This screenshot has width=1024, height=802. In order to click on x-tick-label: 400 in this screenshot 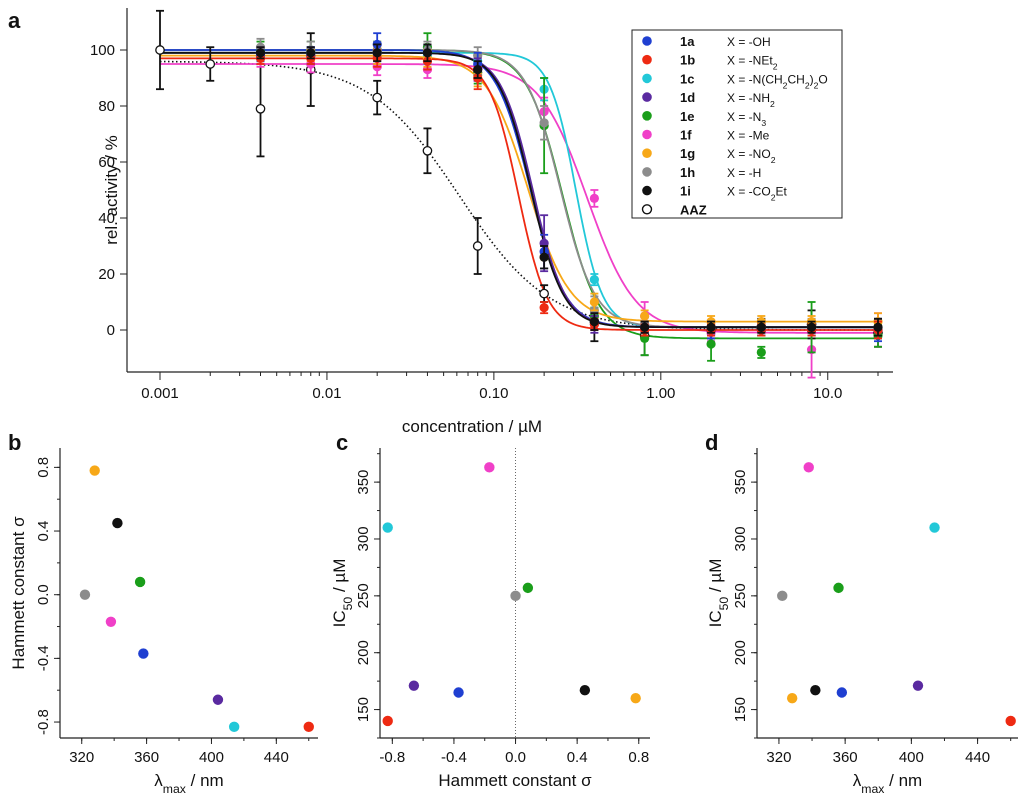, I will do `click(211, 757)`.